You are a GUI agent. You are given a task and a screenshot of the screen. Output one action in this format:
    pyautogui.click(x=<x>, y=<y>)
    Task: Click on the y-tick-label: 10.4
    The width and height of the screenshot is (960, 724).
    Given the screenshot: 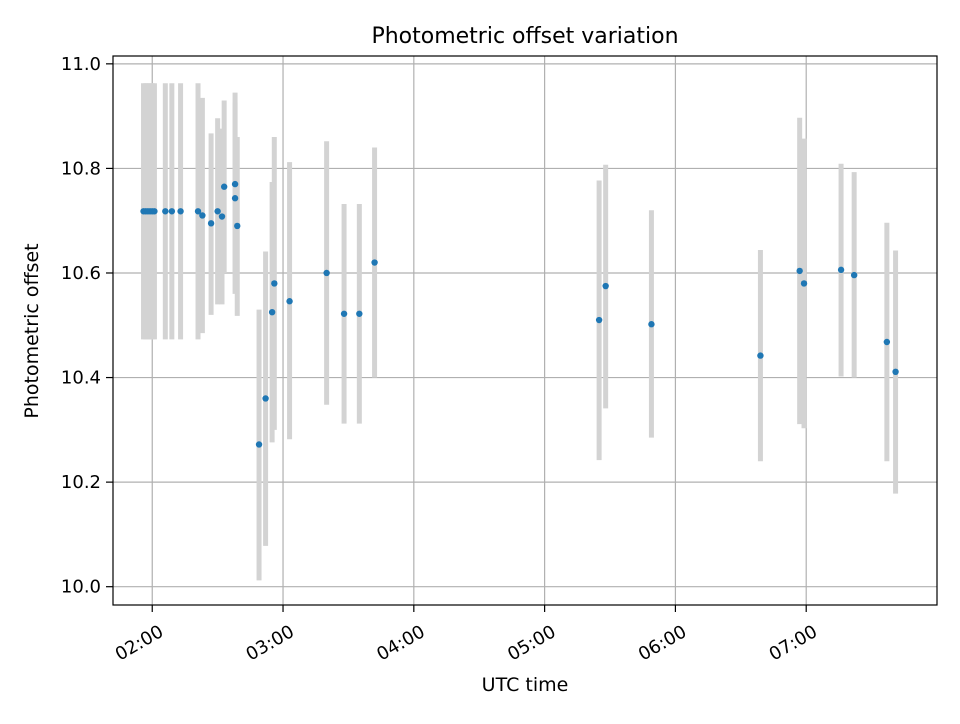 What is the action you would take?
    pyautogui.click(x=81, y=378)
    